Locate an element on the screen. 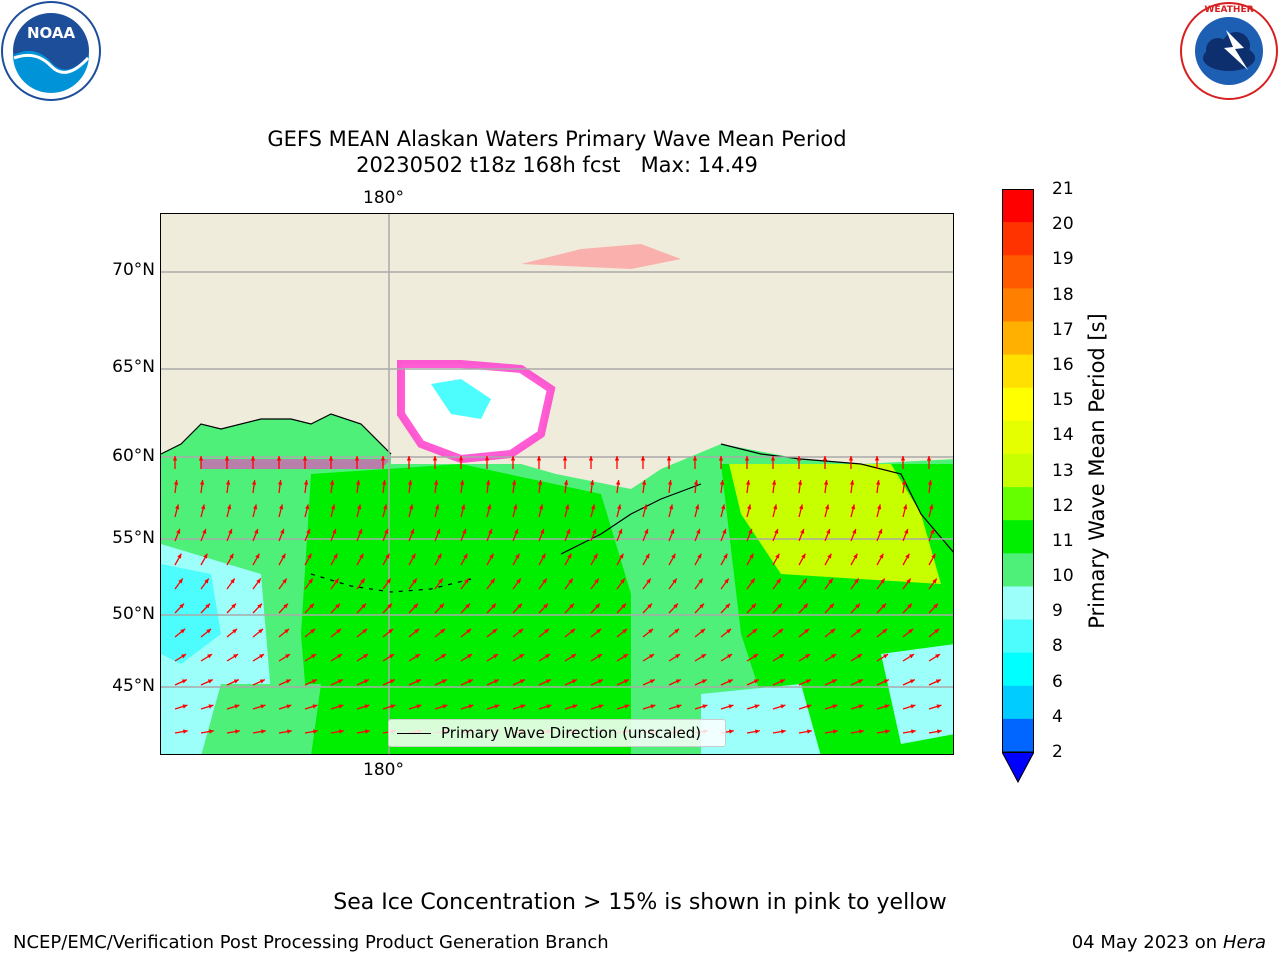 The image size is (1280, 960). period-9-10-region-south is located at coordinates (261, 719).